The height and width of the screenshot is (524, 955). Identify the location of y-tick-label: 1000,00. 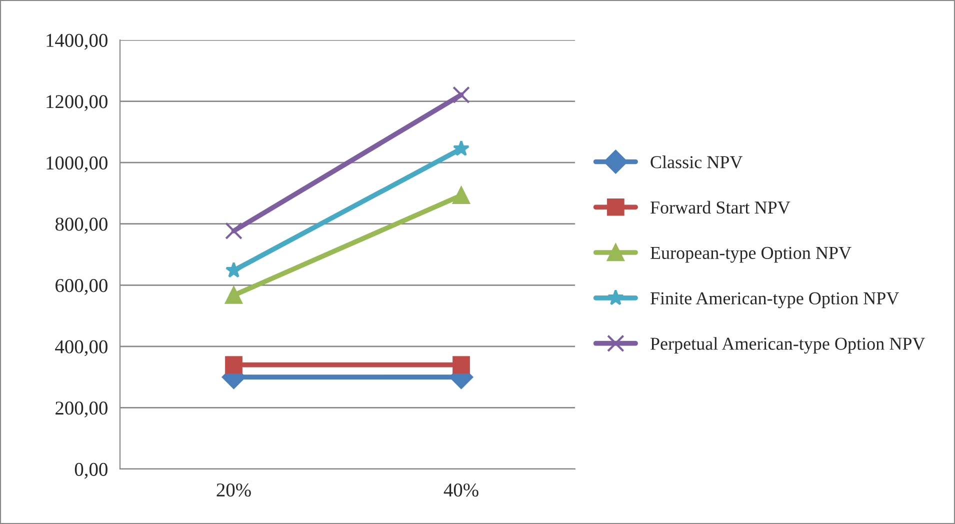
(77, 164).